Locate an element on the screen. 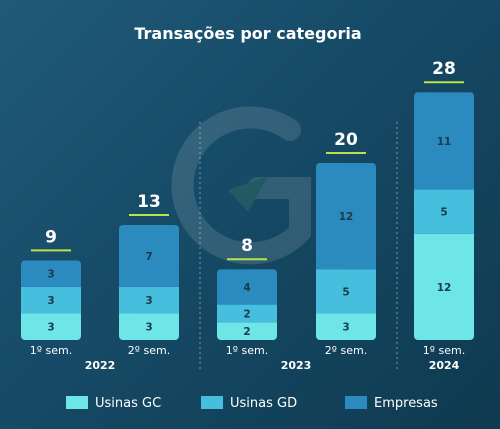  legend-label: Usinas GC is located at coordinates (128, 403).